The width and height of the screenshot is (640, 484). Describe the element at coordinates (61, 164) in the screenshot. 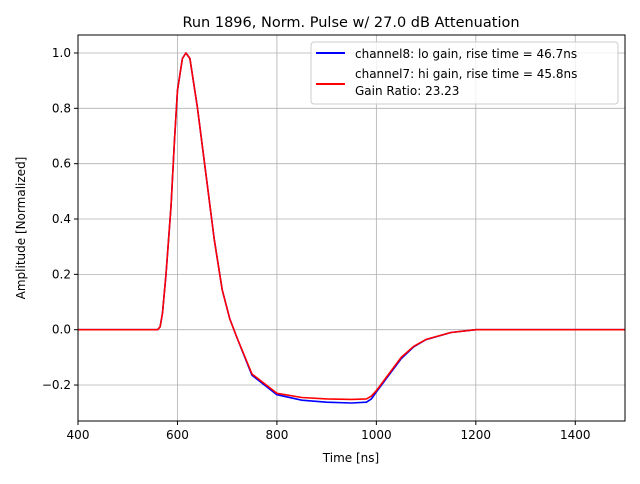

I see `y-tick-label: 0.6` at that location.